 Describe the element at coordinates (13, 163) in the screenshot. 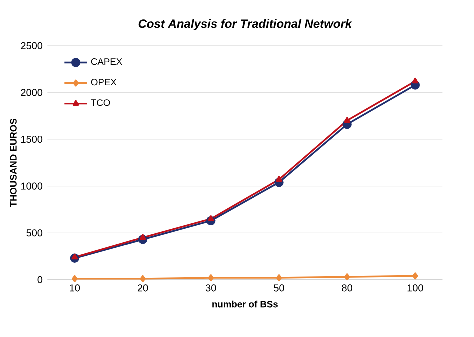

I see `y-axis-title: THOUSAND EUROS` at that location.